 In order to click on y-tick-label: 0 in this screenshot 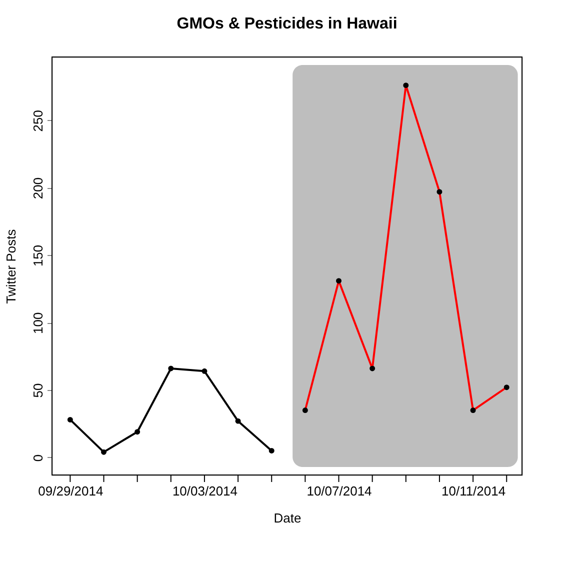, I will do `click(38, 458)`.